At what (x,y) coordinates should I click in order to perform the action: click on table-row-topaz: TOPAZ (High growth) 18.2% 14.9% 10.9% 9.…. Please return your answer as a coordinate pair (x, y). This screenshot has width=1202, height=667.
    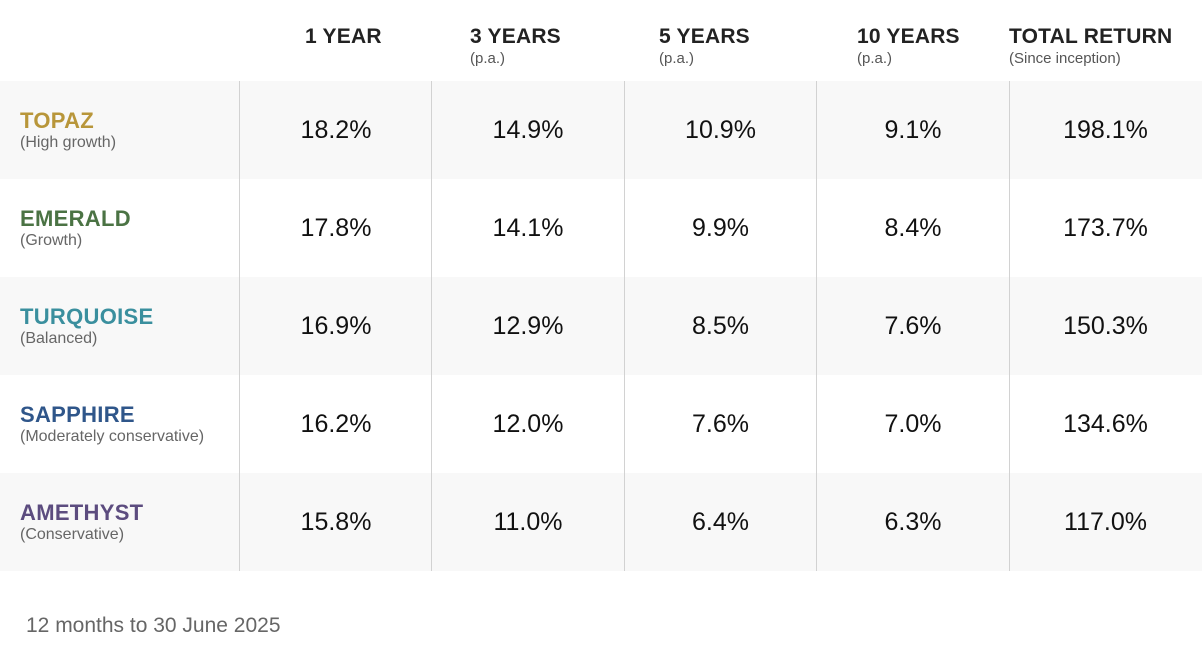
    Looking at the image, I should click on (601, 130).